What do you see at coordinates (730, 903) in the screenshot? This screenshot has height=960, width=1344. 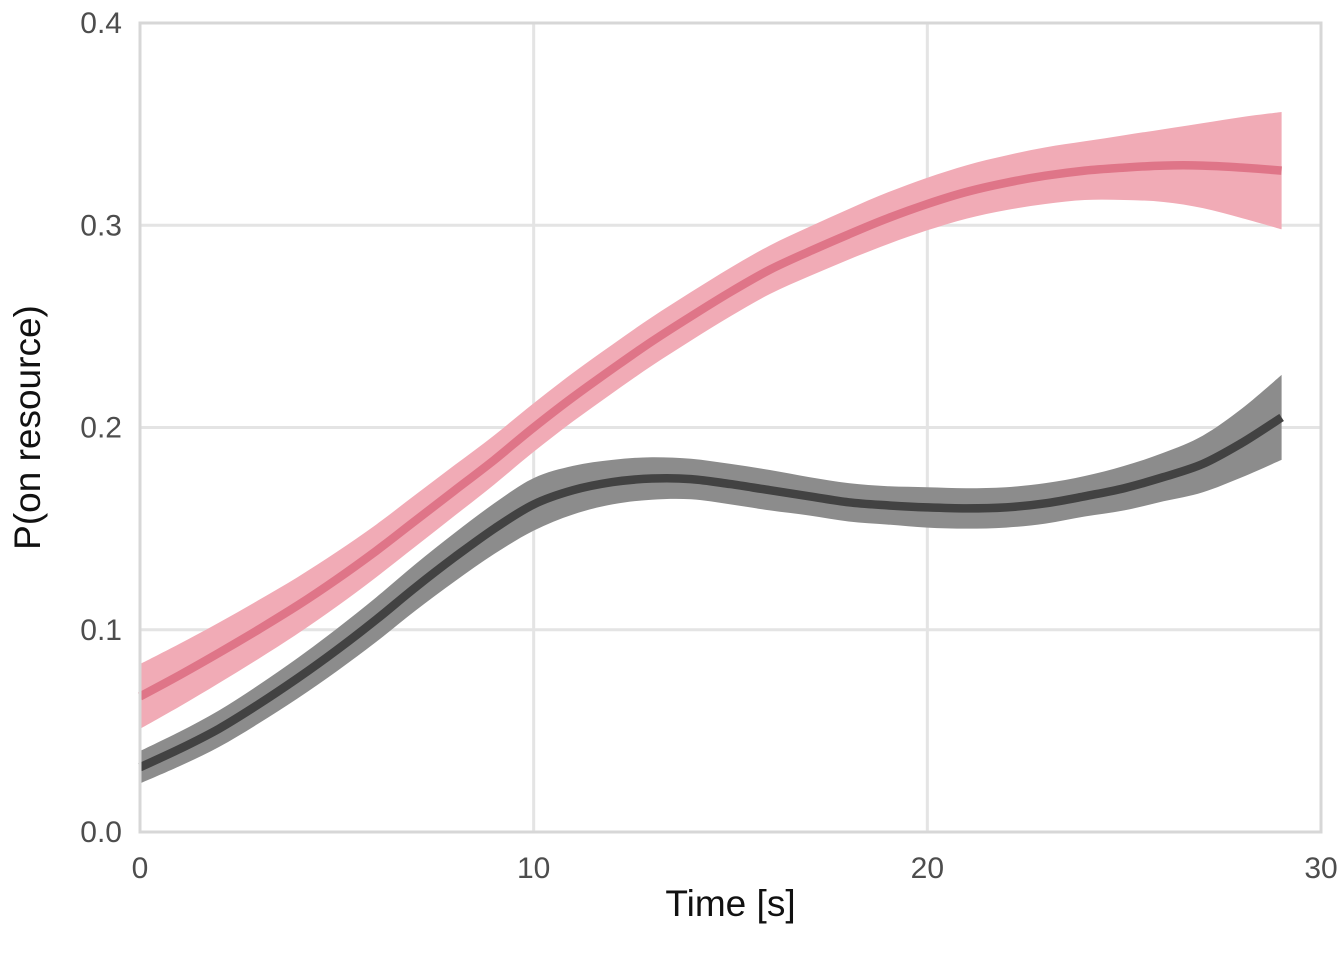 I see `x-axis-title: Time [s]` at bounding box center [730, 903].